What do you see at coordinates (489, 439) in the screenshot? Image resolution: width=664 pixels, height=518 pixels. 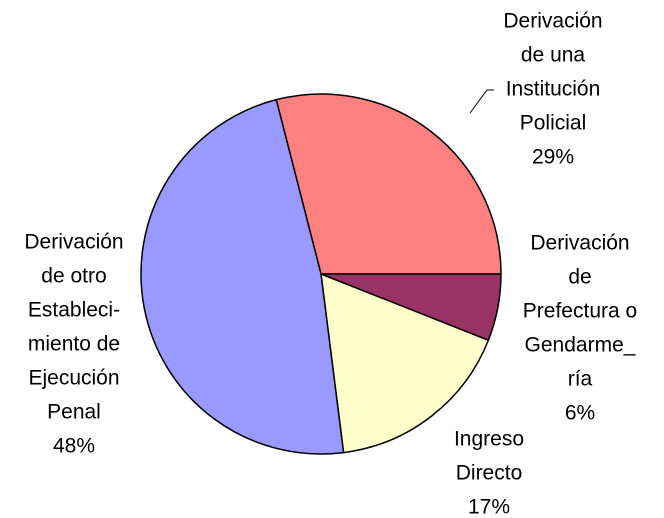 I see `slice-label: Ingreso` at bounding box center [489, 439].